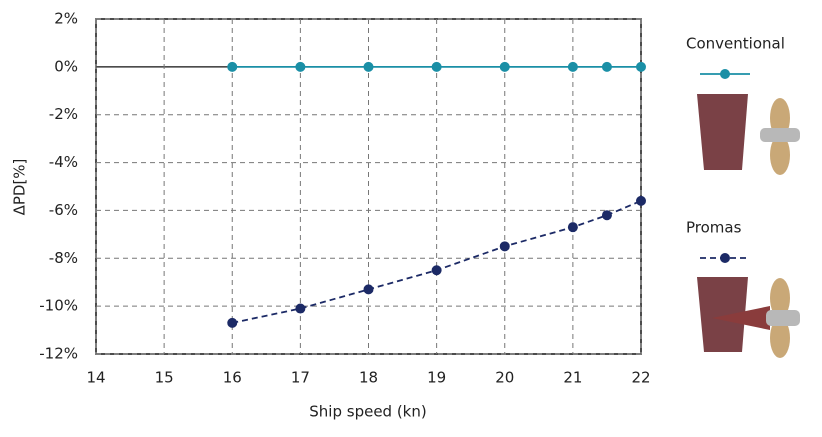 Image resolution: width=822 pixels, height=437 pixels. What do you see at coordinates (95, 378) in the screenshot?
I see `x-tick-label: 14` at bounding box center [95, 378].